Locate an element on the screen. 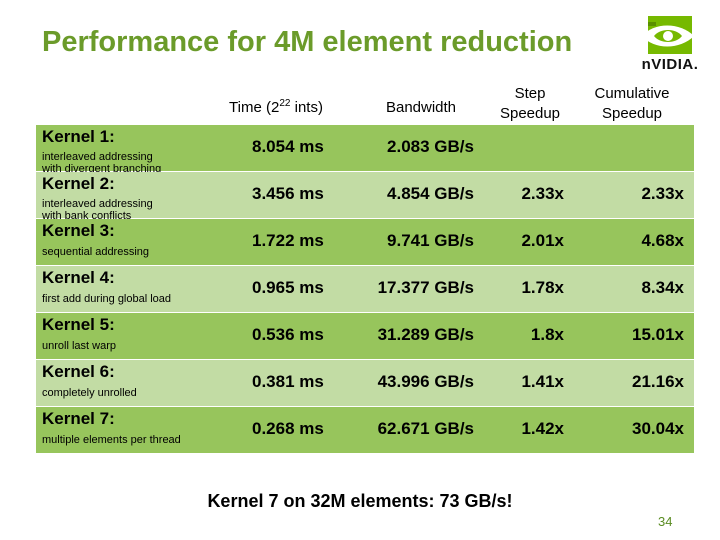  bandwidth-cell: 17.377 GB/s is located at coordinates (425, 287).